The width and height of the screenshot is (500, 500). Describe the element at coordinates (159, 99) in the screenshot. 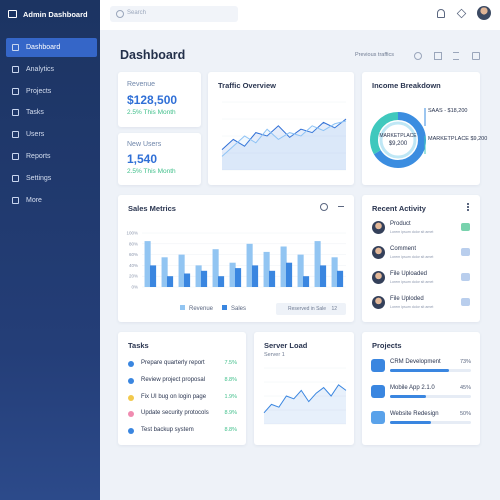

I see `revenue-card: Revenue $128,500 2.5% This Month` at that location.